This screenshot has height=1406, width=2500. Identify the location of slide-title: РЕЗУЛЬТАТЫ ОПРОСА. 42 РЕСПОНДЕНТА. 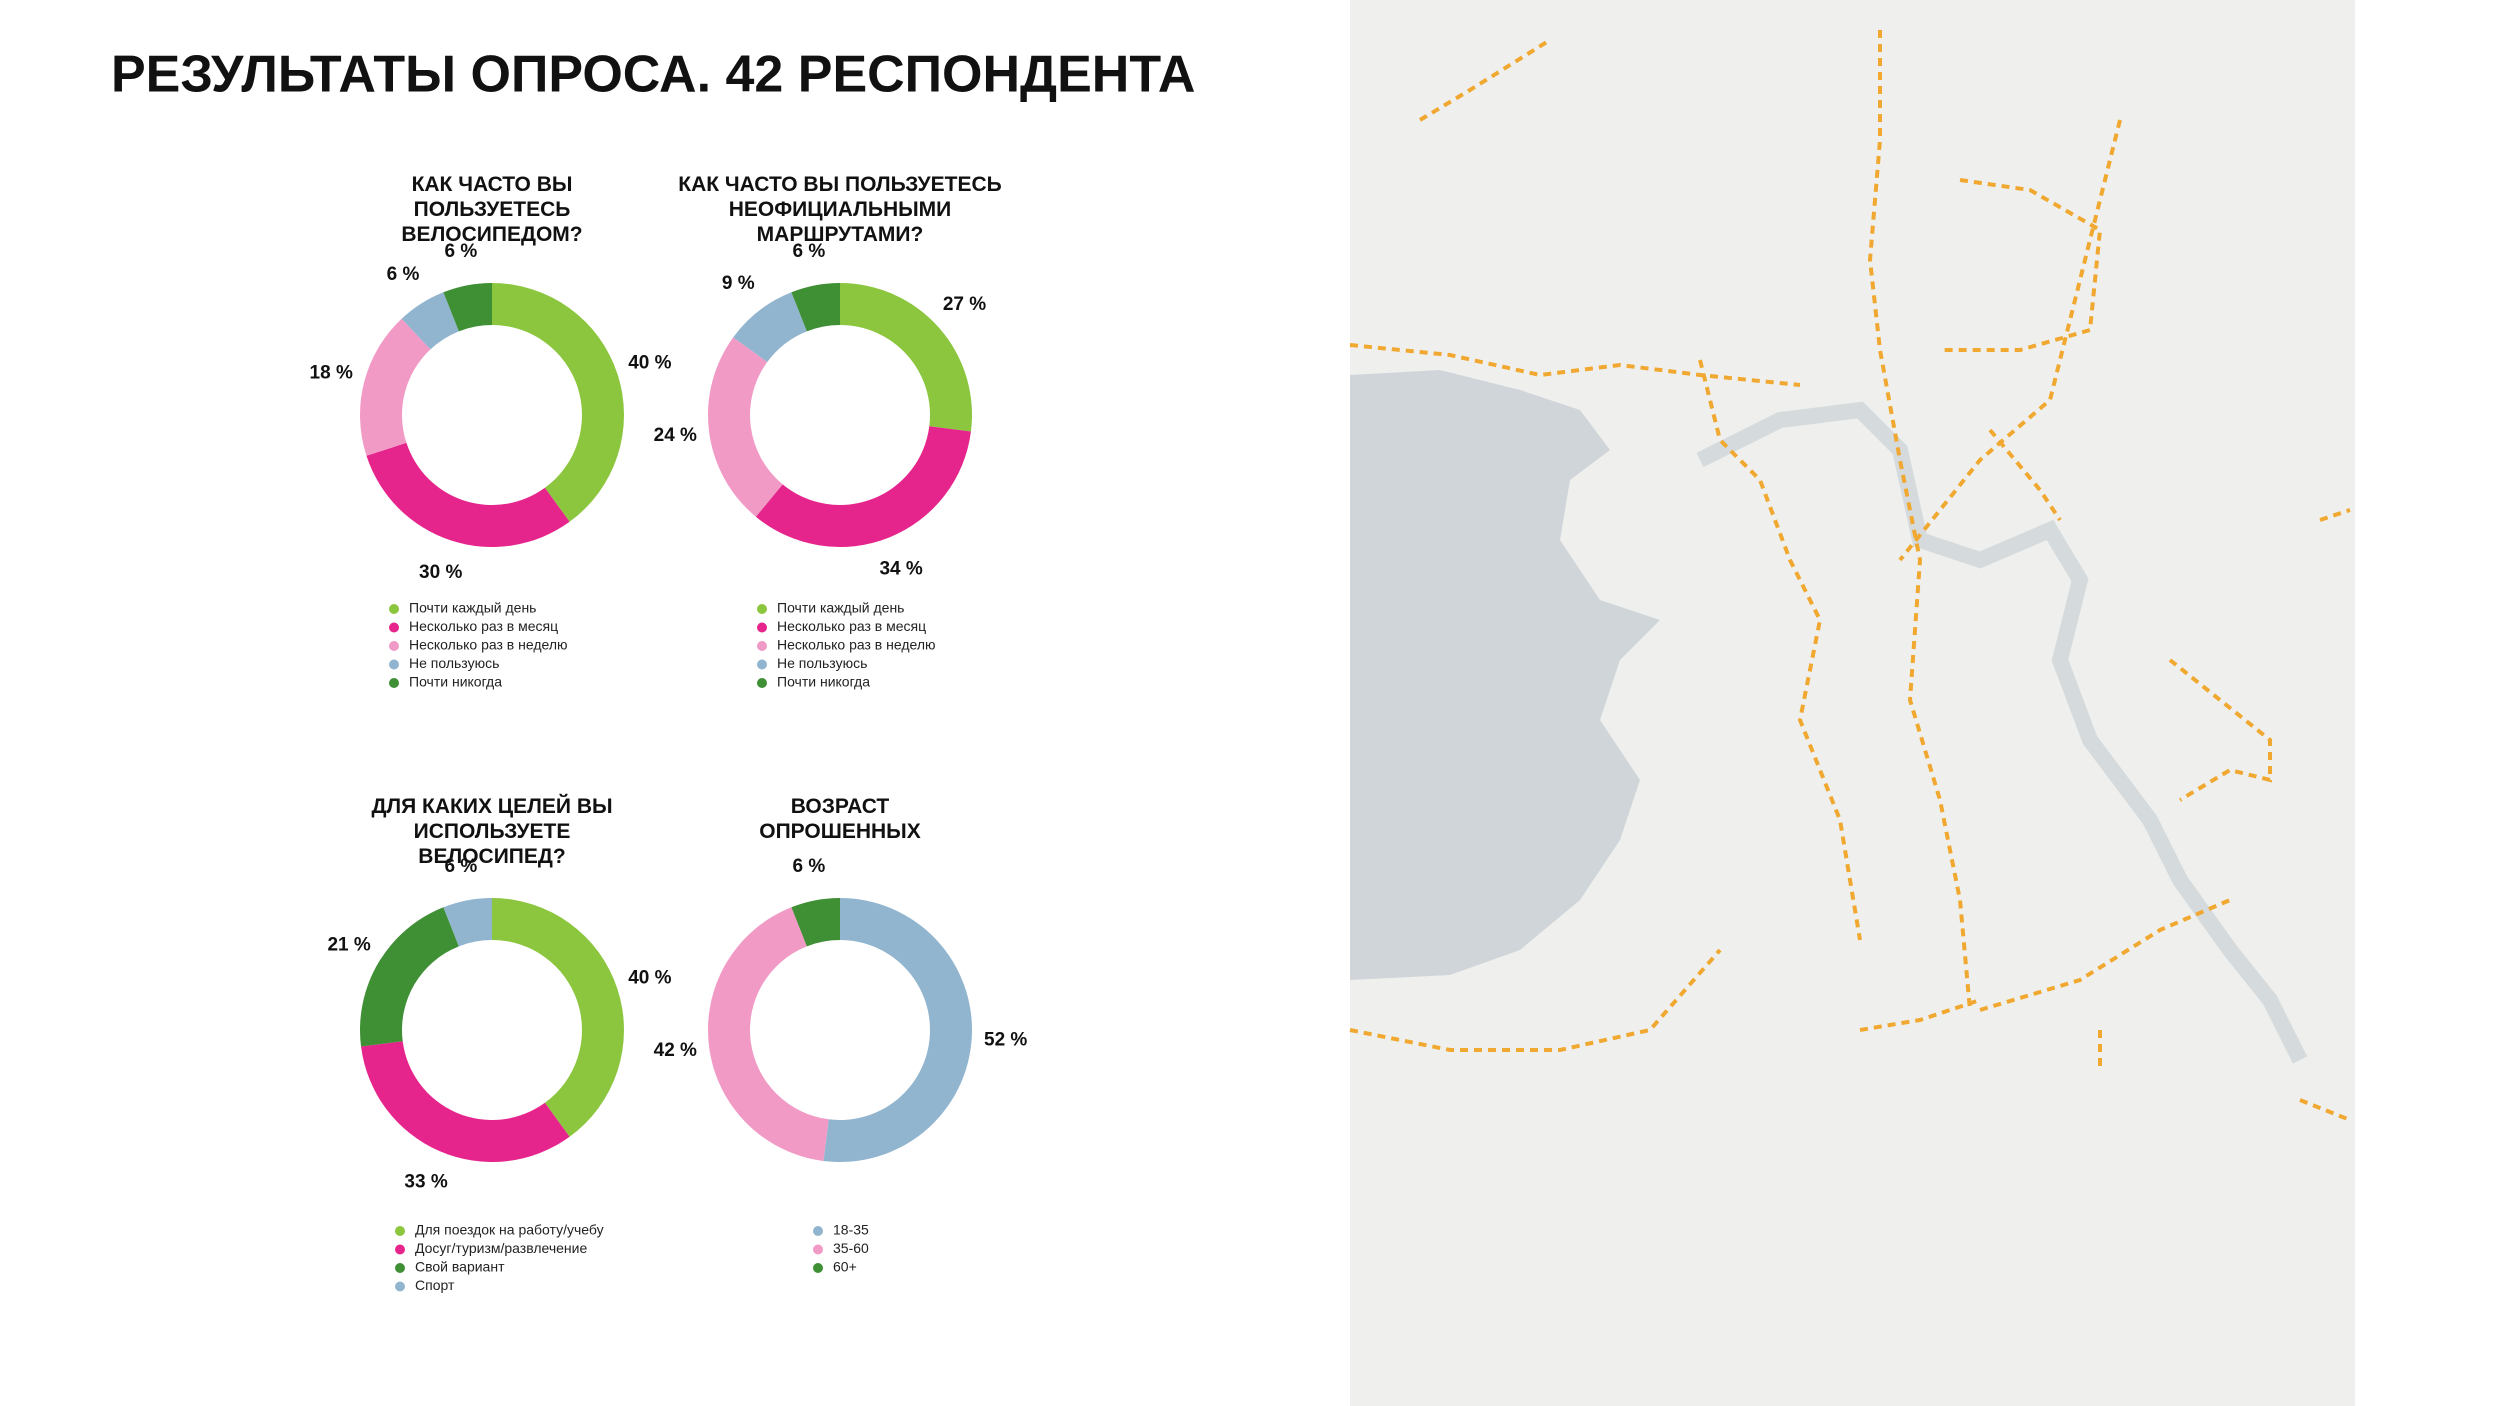
(653, 75).